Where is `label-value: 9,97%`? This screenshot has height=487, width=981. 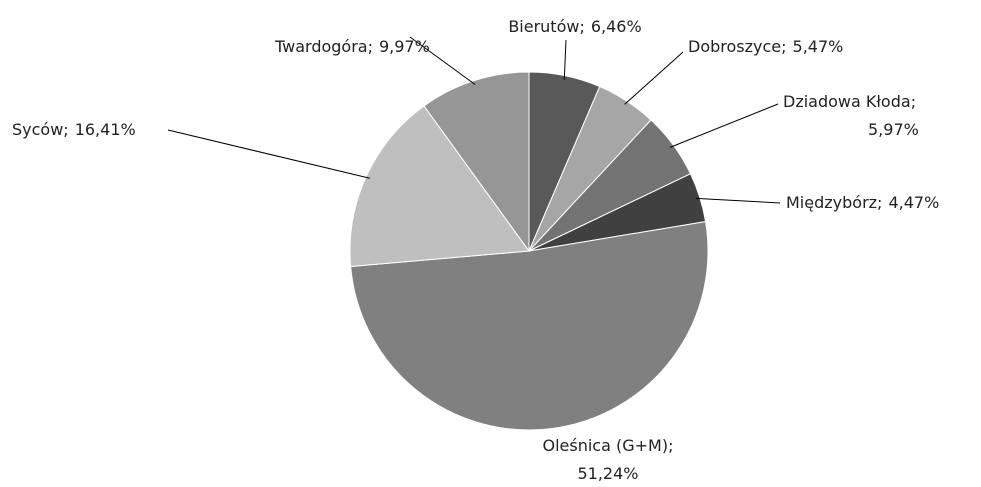
label-value: 9,97% is located at coordinates (404, 46).